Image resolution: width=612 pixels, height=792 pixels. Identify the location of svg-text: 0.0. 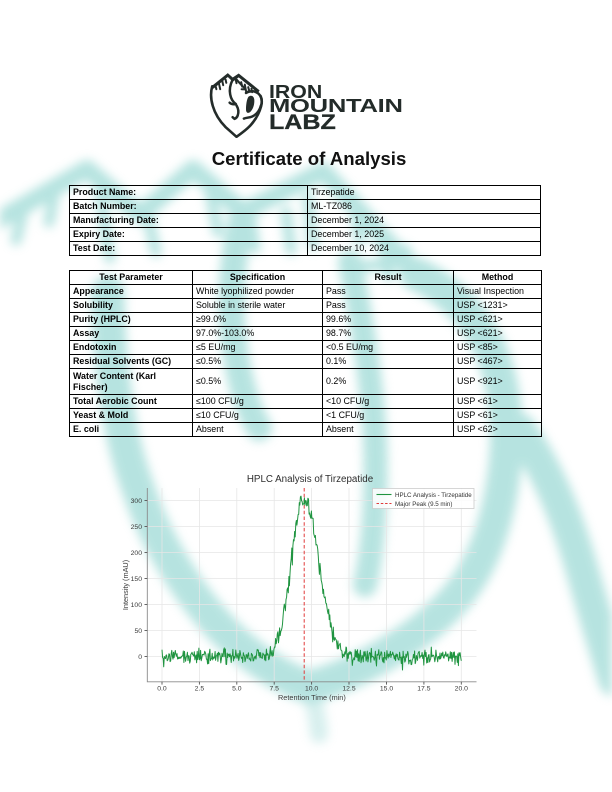
(162, 689).